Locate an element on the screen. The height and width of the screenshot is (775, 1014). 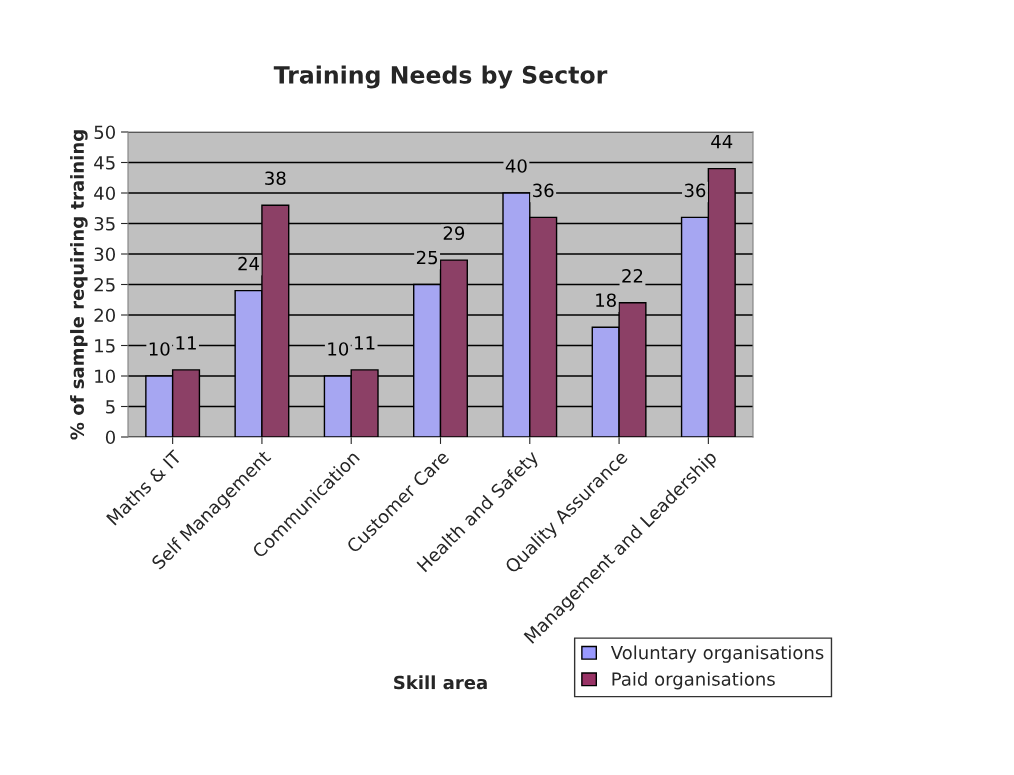
y-axis-title: % of sample requiring training is located at coordinates (79, 285).